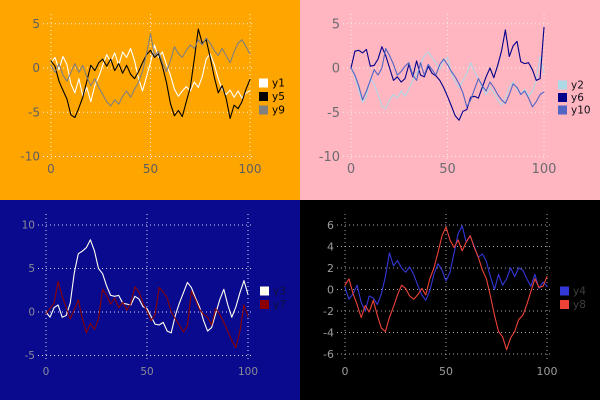  What do you see at coordinates (577, 98) in the screenshot?
I see `legend-label-y6: y6` at bounding box center [577, 98].